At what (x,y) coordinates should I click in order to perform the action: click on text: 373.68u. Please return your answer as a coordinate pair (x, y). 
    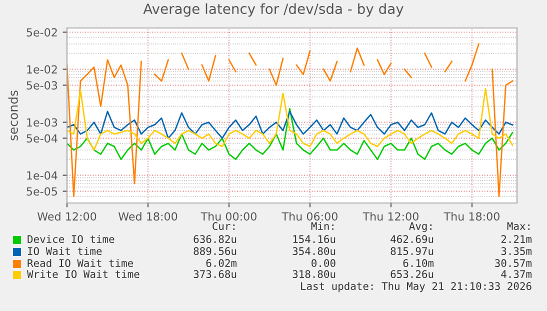
    Looking at the image, I should click on (215, 274).